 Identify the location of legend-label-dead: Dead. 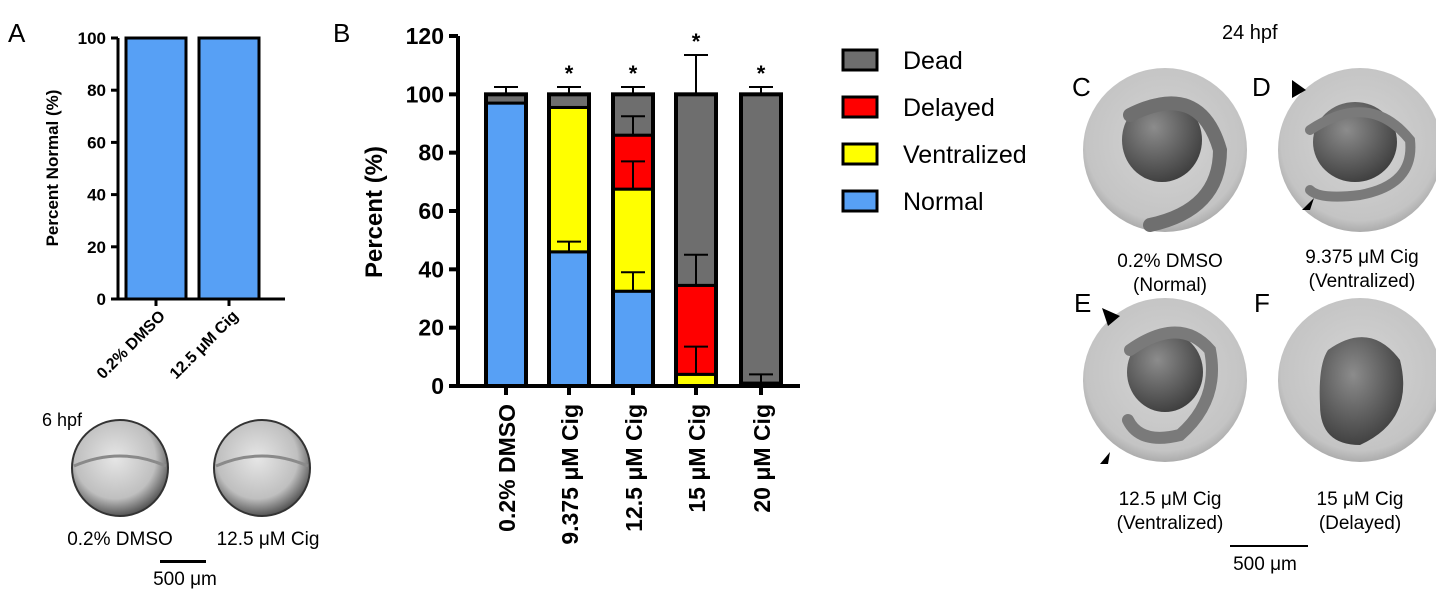
(933, 61).